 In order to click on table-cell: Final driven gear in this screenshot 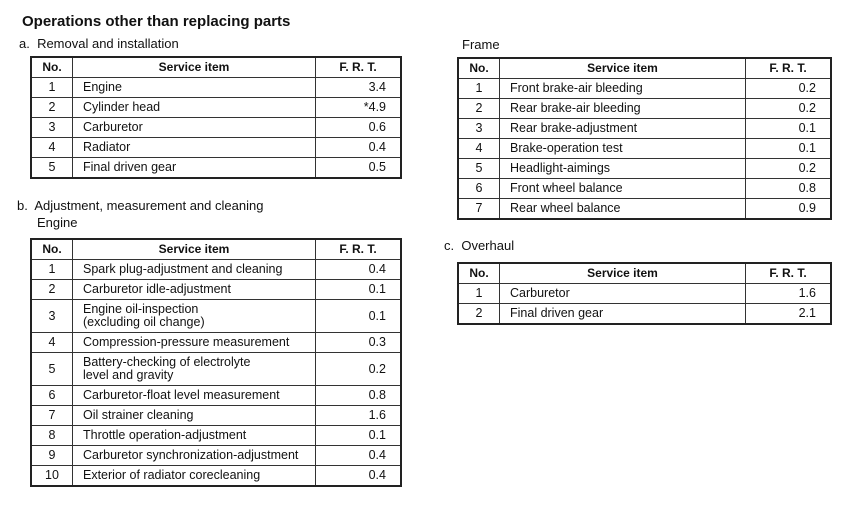, I will do `click(194, 168)`.